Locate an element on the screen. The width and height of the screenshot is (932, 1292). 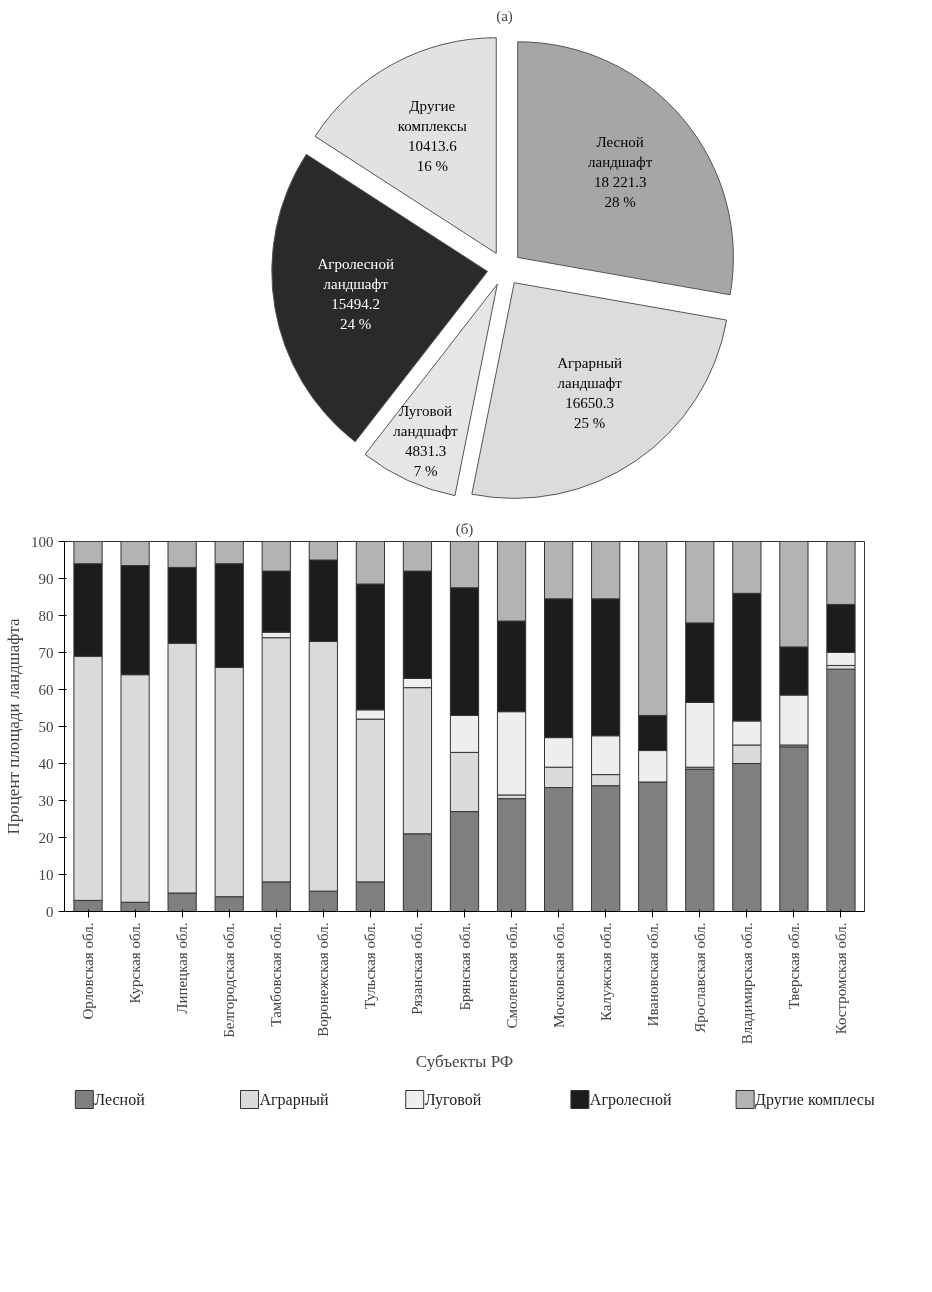
y-tick-label: 40 is located at coordinates (46, 763).